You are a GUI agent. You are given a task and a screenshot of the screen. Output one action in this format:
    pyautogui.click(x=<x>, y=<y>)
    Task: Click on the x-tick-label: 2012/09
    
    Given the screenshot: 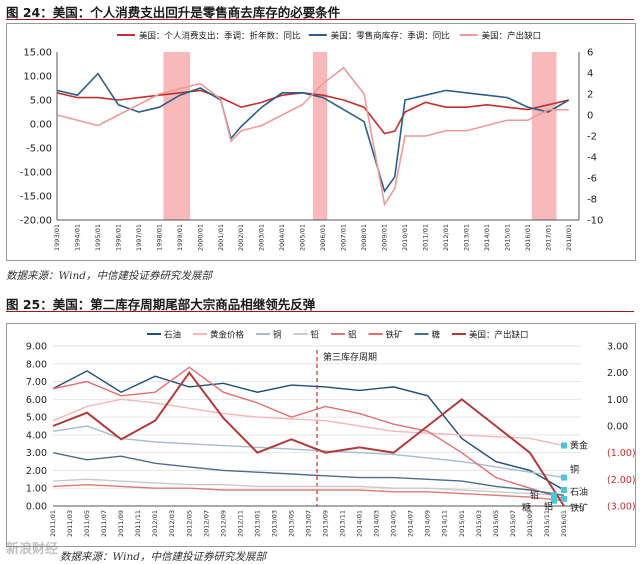 What is the action you would take?
    pyautogui.click(x=223, y=523)
    